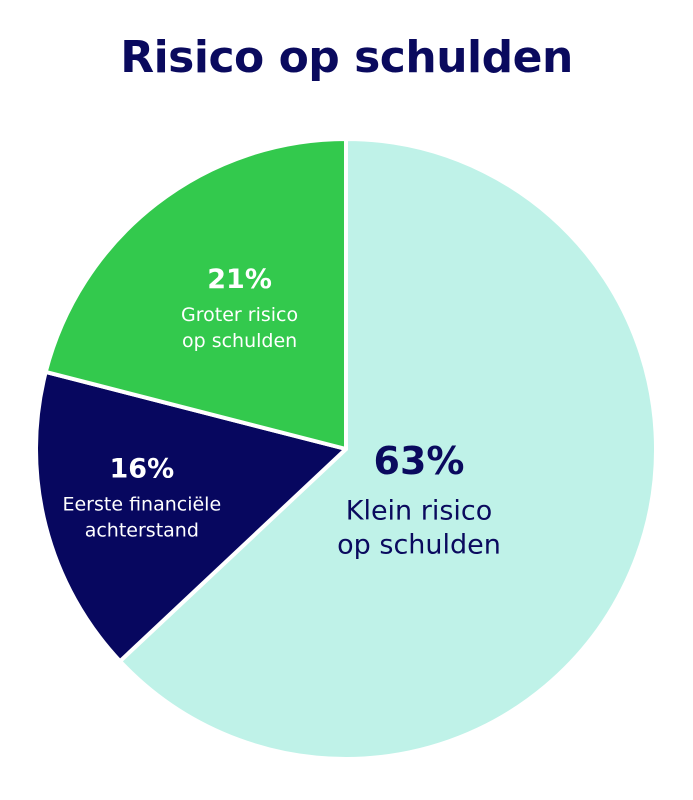  Describe the element at coordinates (142, 531) in the screenshot. I see `slice-category-label-1-line-1: achterstand` at that location.